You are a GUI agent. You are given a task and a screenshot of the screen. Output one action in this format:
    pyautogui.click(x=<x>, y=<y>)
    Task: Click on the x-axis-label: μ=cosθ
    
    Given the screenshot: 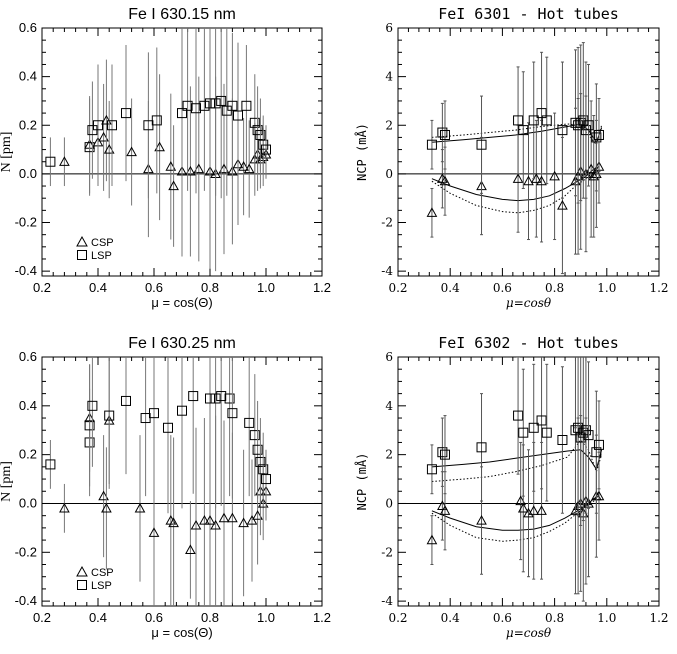 What is the action you would take?
    pyautogui.click(x=529, y=633)
    